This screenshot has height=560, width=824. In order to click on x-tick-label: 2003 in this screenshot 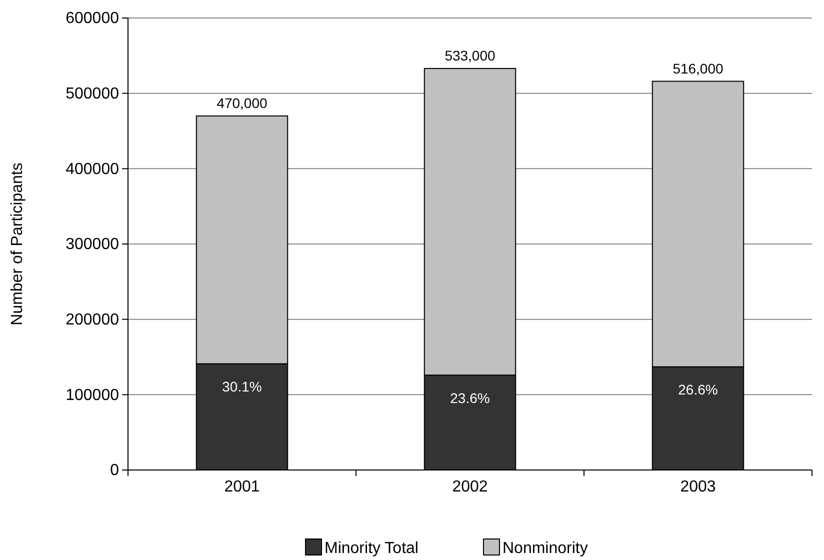, I will do `click(698, 487)`.